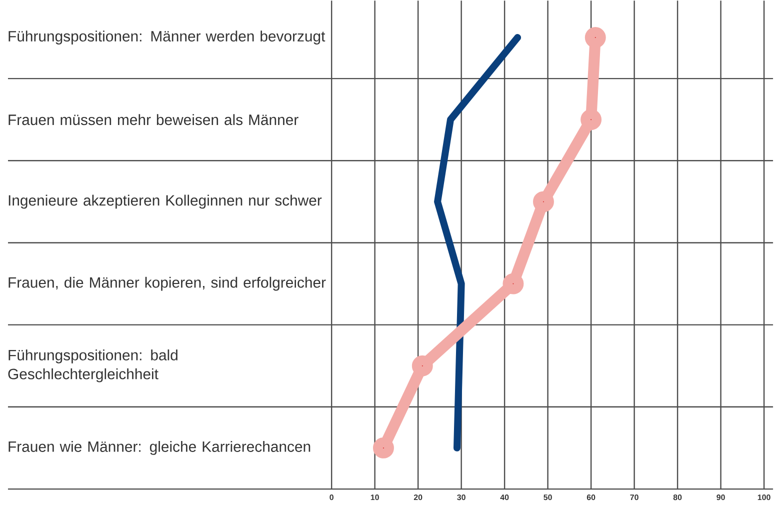 Image resolution: width=774 pixels, height=518 pixels. What do you see at coordinates (93, 365) in the screenshot?
I see `y-tick-label: Führungspositionen: bald Geschlechtergleichheit` at bounding box center [93, 365].